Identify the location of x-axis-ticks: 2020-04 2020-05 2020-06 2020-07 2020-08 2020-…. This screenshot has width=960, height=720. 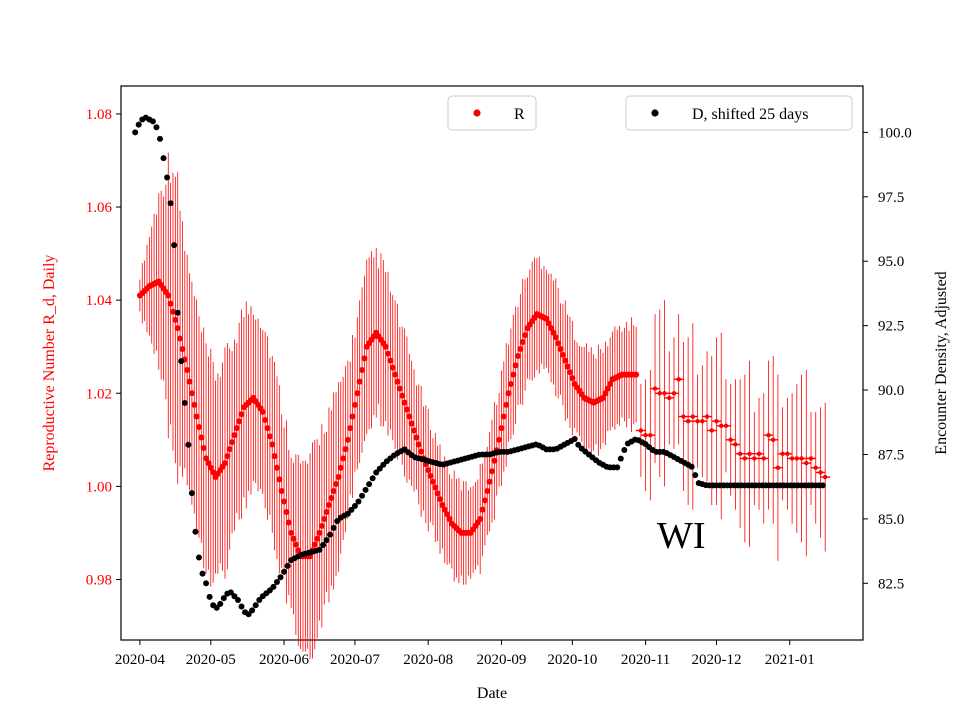
(465, 654).